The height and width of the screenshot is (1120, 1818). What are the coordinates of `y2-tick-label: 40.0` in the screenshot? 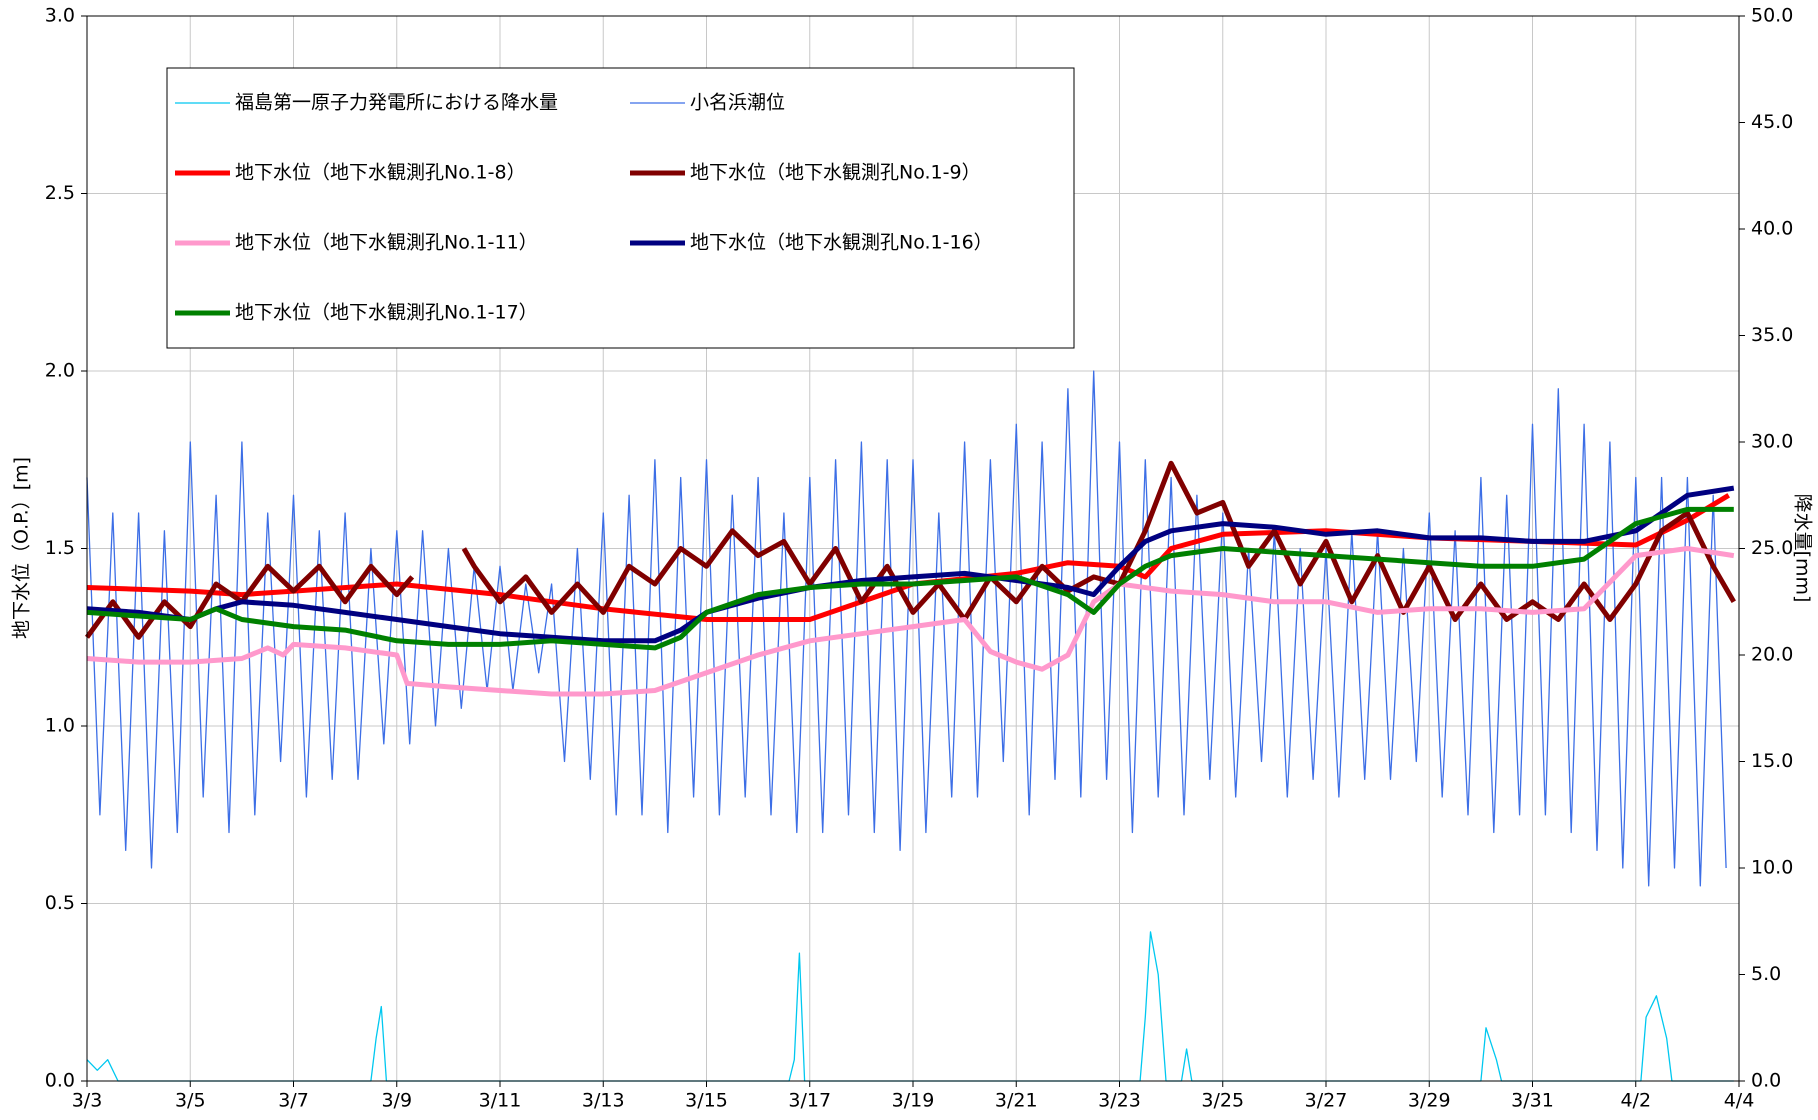 It's located at (1772, 229).